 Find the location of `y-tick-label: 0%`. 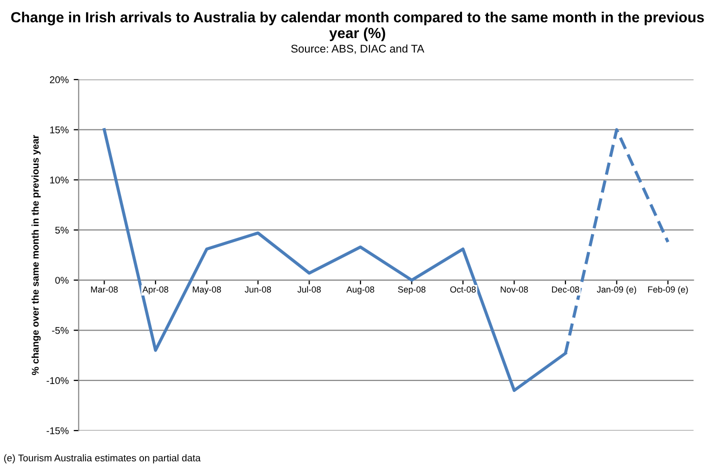

y-tick-label: 0% is located at coordinates (62, 280).